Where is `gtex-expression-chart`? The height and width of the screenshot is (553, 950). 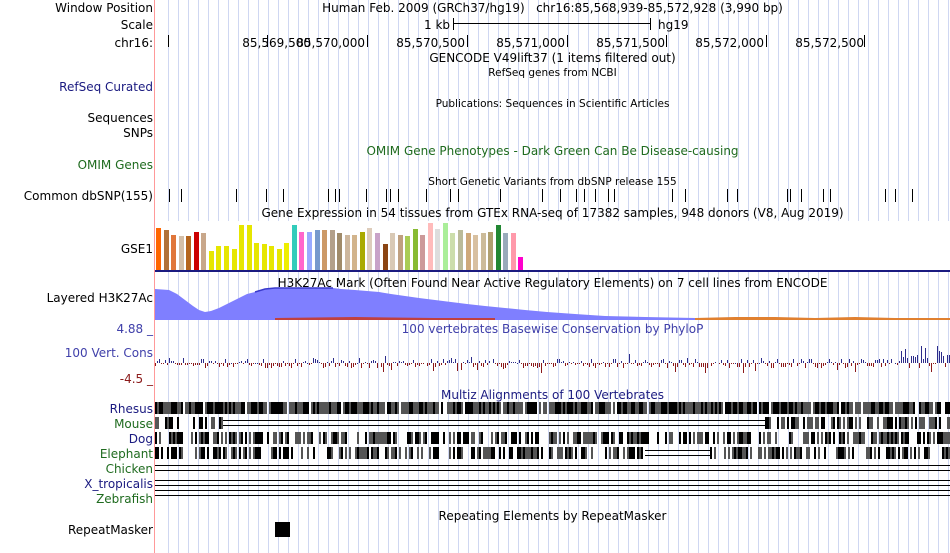 gtex-expression-chart is located at coordinates (552, 246).